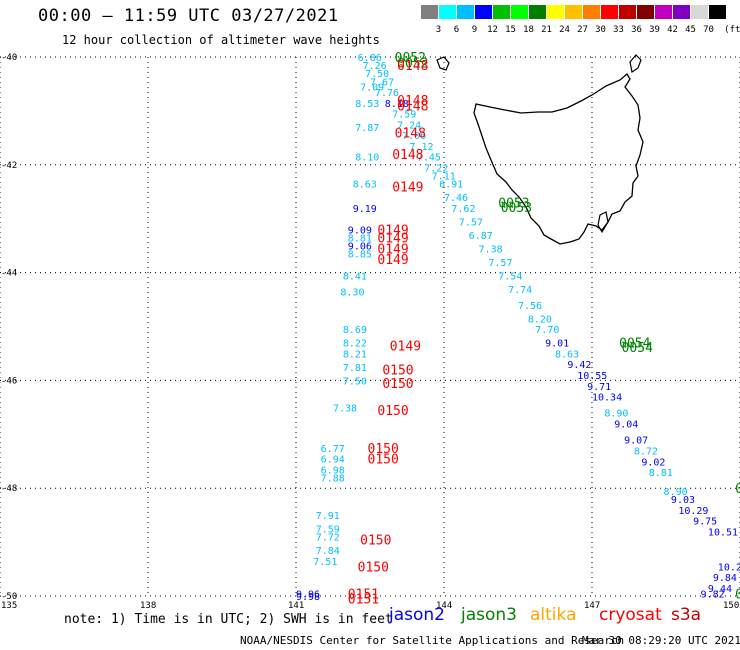 The height and width of the screenshot is (650, 740). What do you see at coordinates (444, 177) in the screenshot?
I see `swh-value: 7.11` at bounding box center [444, 177].